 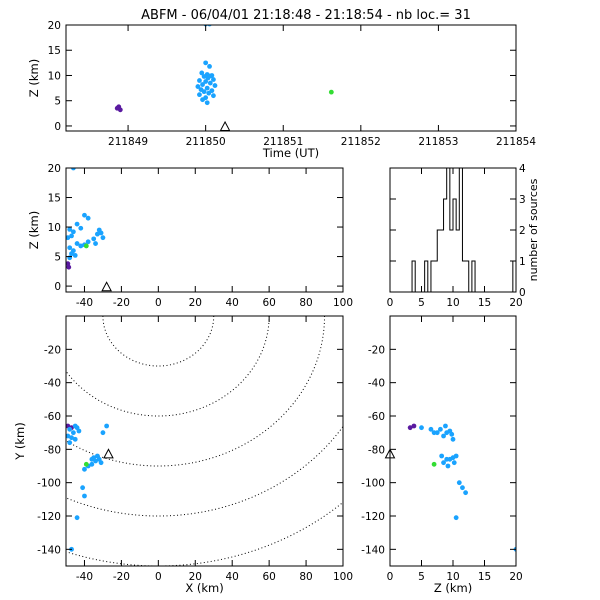 I want to click on x-tick-label: 211849, so click(x=128, y=142).